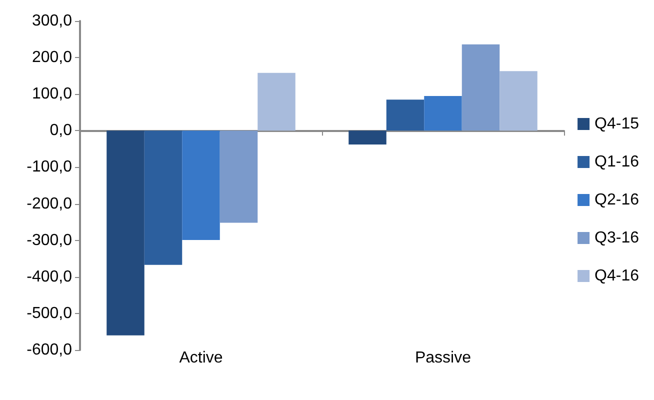 The image size is (654, 400). What do you see at coordinates (52, 94) in the screenshot?
I see `y-tick-label: 100,0` at bounding box center [52, 94].